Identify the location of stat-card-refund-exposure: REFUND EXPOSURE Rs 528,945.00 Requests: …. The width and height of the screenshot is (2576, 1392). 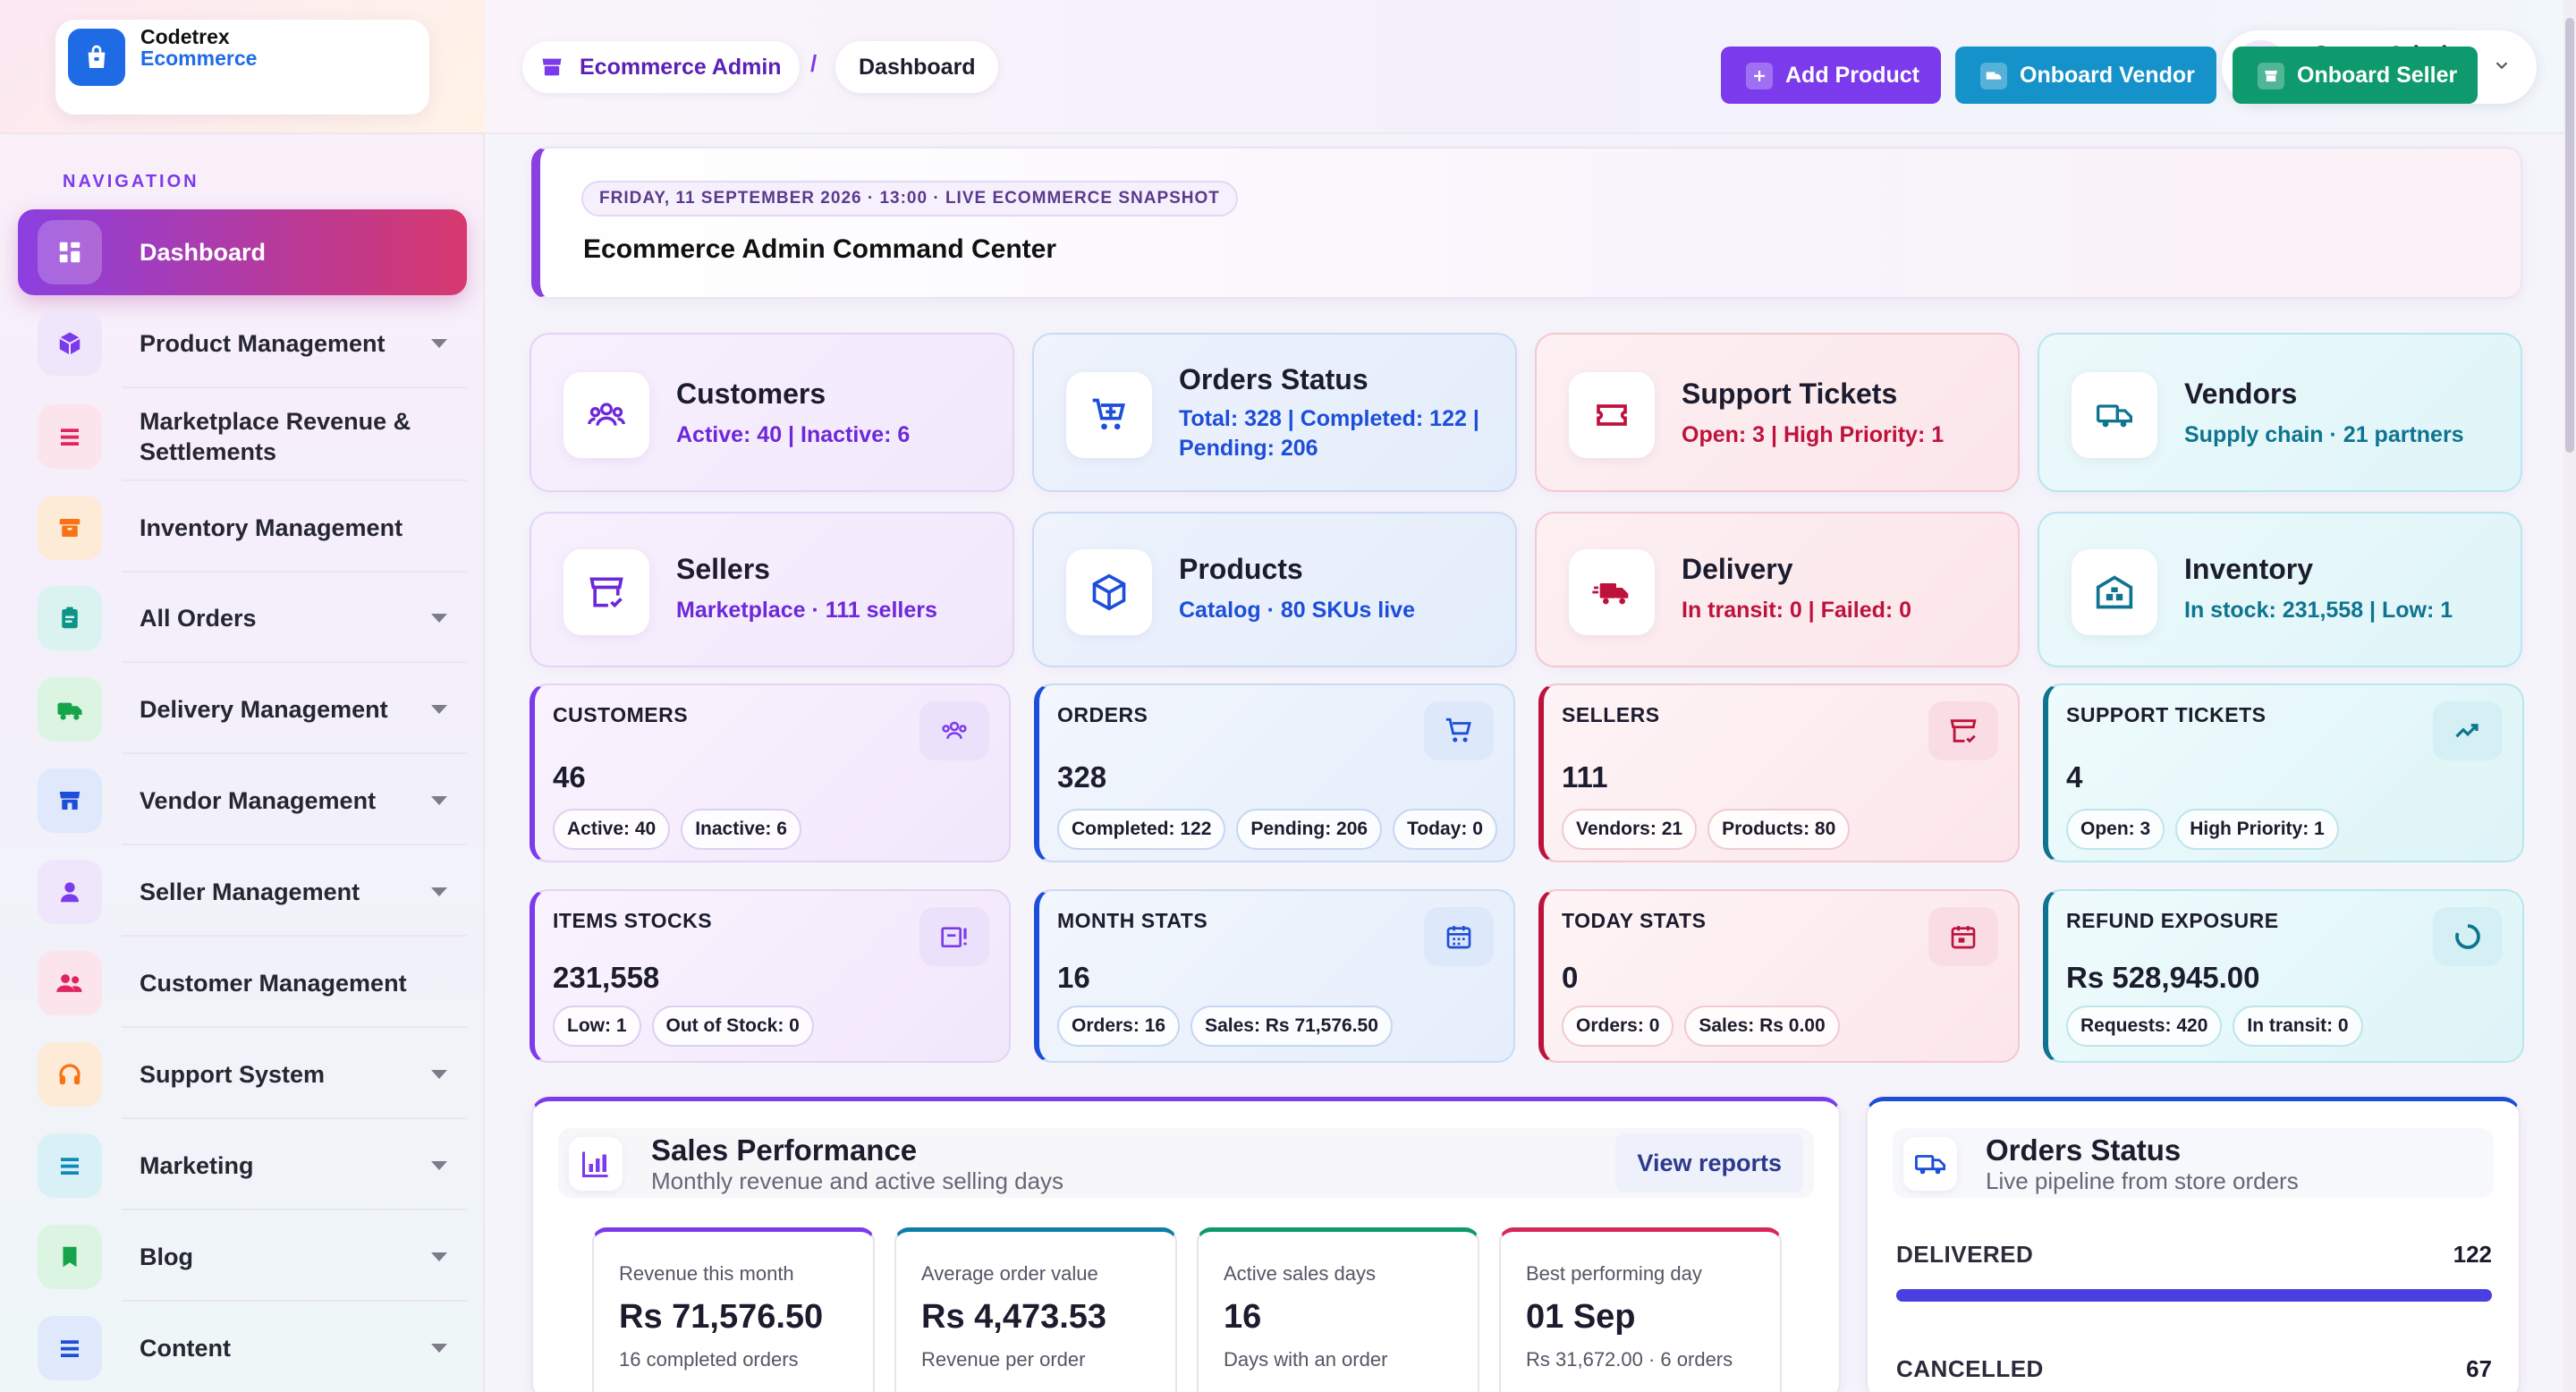
(2283, 976).